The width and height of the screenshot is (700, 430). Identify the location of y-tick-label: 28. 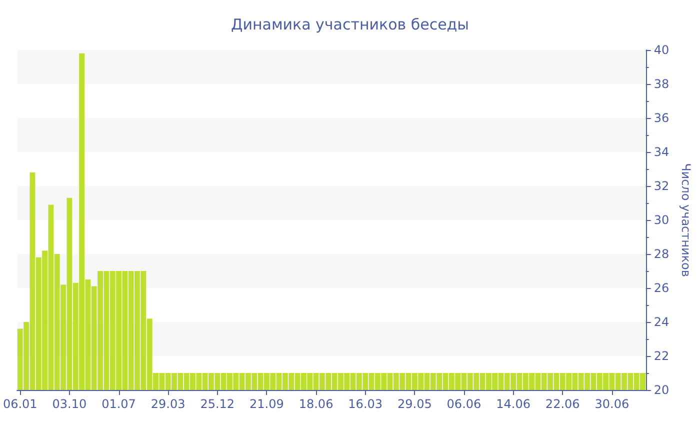
(662, 254).